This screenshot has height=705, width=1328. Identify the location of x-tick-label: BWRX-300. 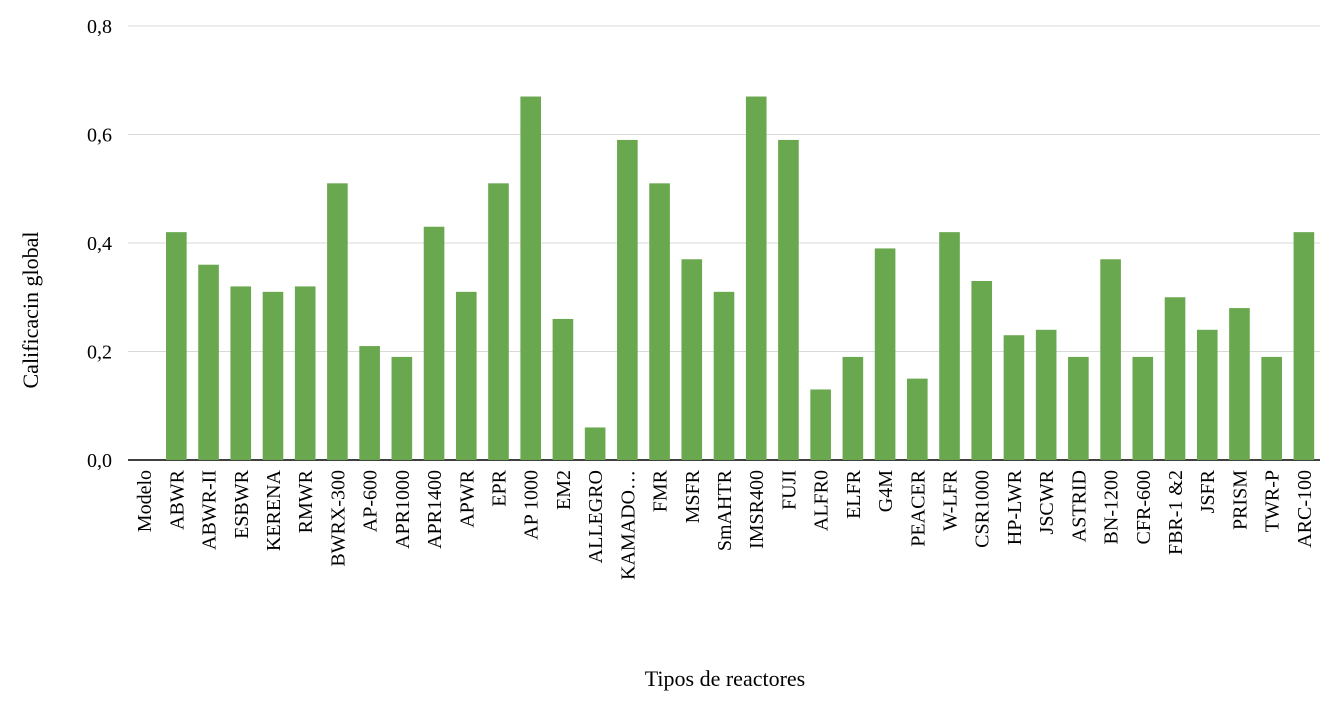
(338, 518).